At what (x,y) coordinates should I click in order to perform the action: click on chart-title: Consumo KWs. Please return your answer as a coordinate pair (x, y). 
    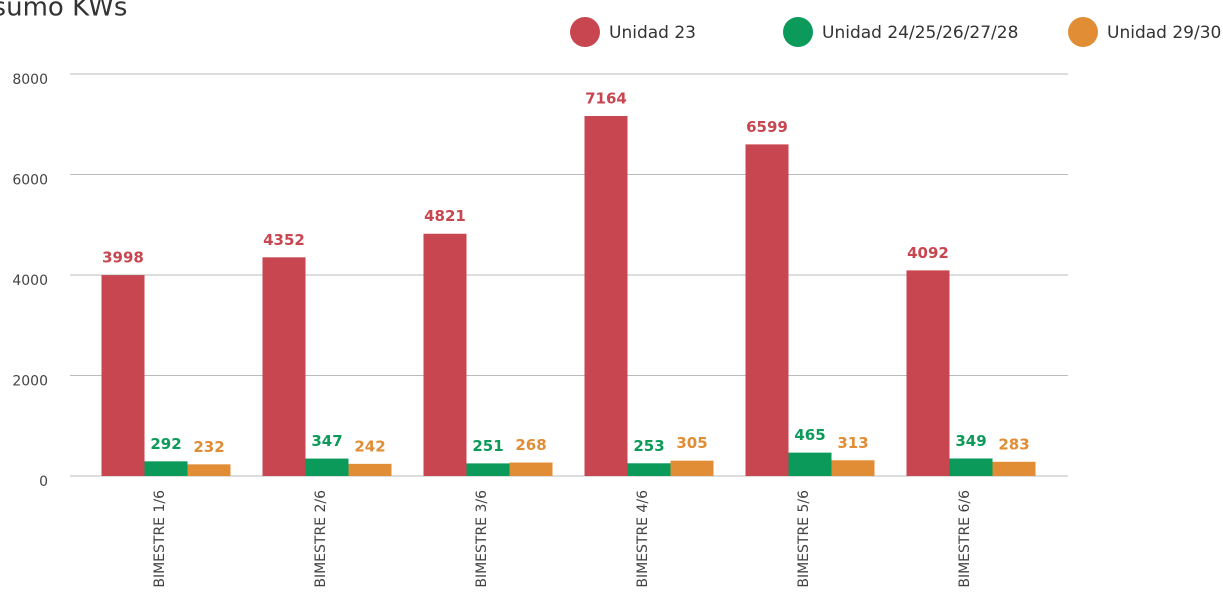
    Looking at the image, I should click on (63, 11).